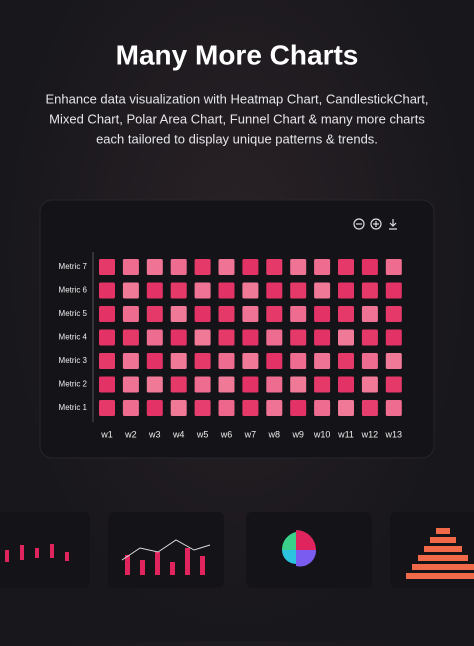  Describe the element at coordinates (370, 434) in the screenshot. I see `x-tick-label: w12` at that location.